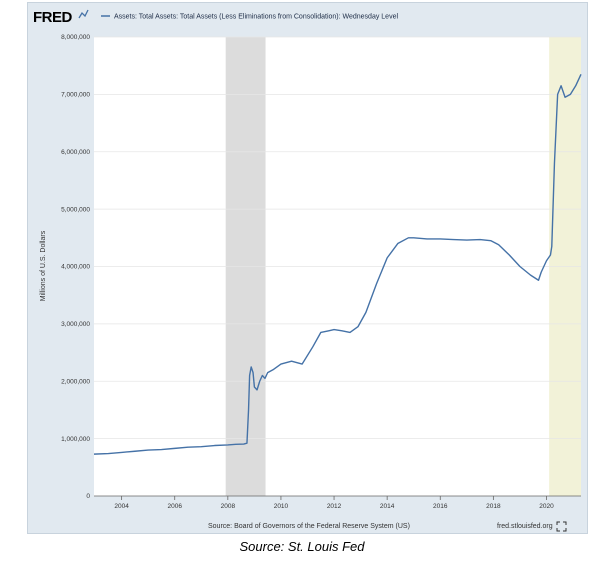  I want to click on y-tick-label: 6,000,000, so click(75, 152).